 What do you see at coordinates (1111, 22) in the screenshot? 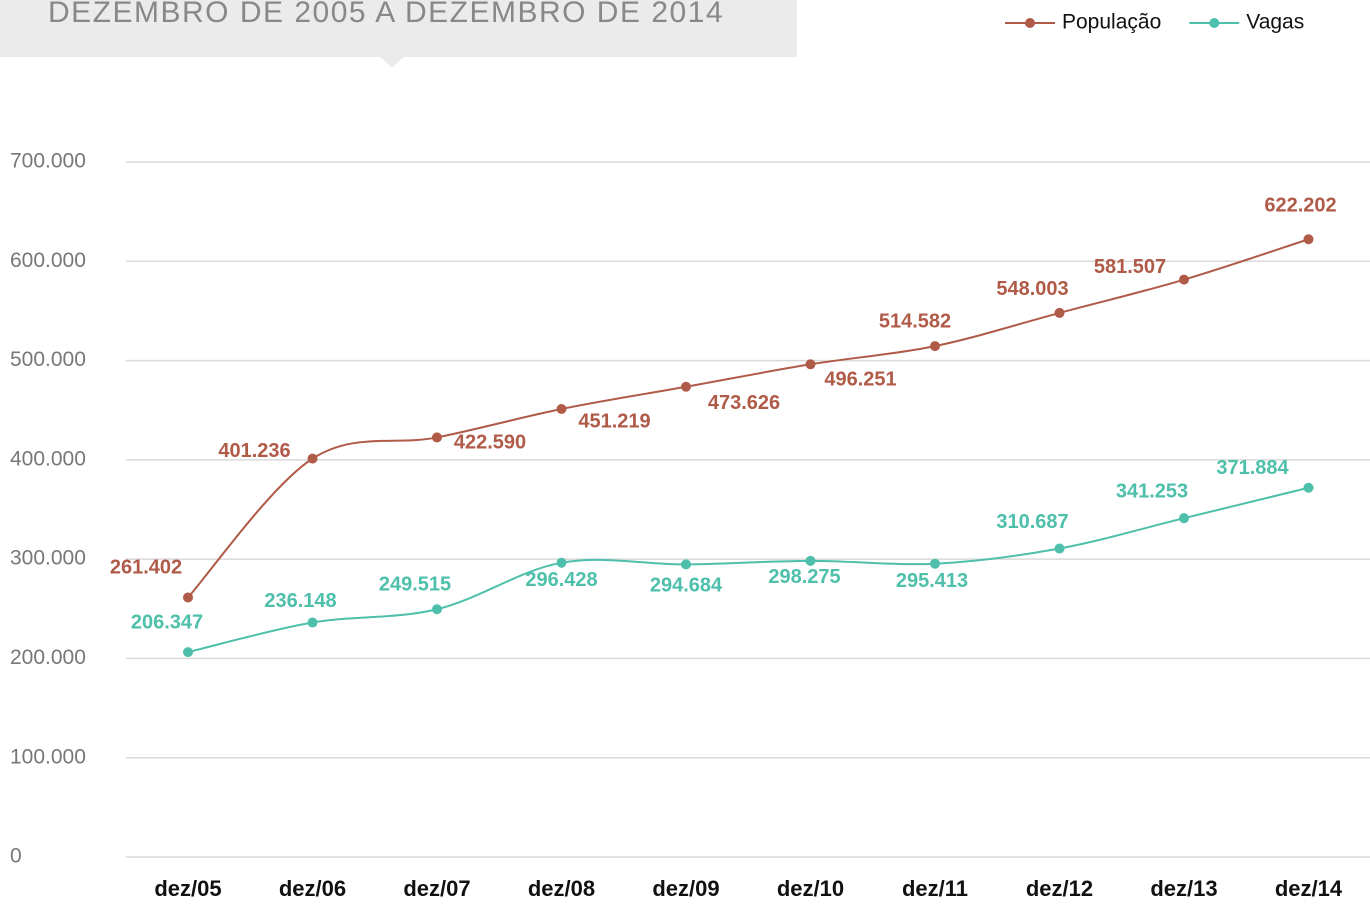
I see `legend-label: População` at bounding box center [1111, 22].